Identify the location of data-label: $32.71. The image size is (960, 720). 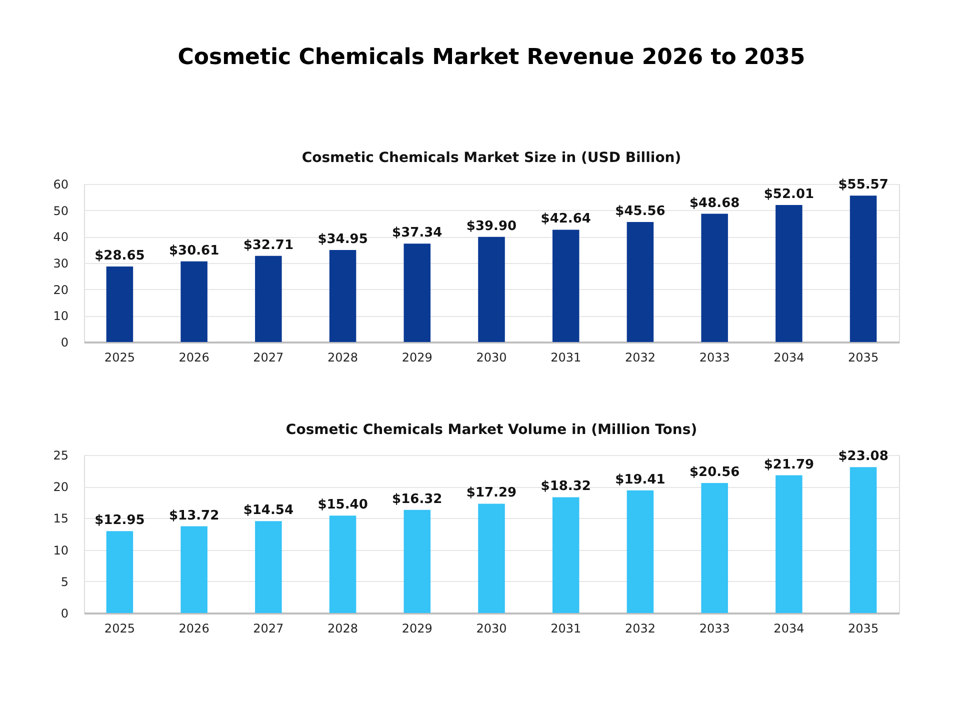
(268, 245).